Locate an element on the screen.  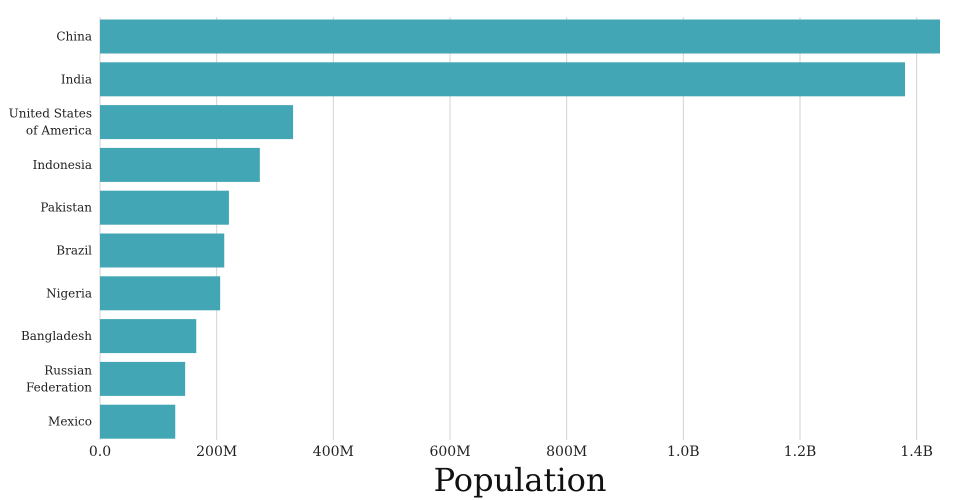
x-tick-label: 200M is located at coordinates (216, 452).